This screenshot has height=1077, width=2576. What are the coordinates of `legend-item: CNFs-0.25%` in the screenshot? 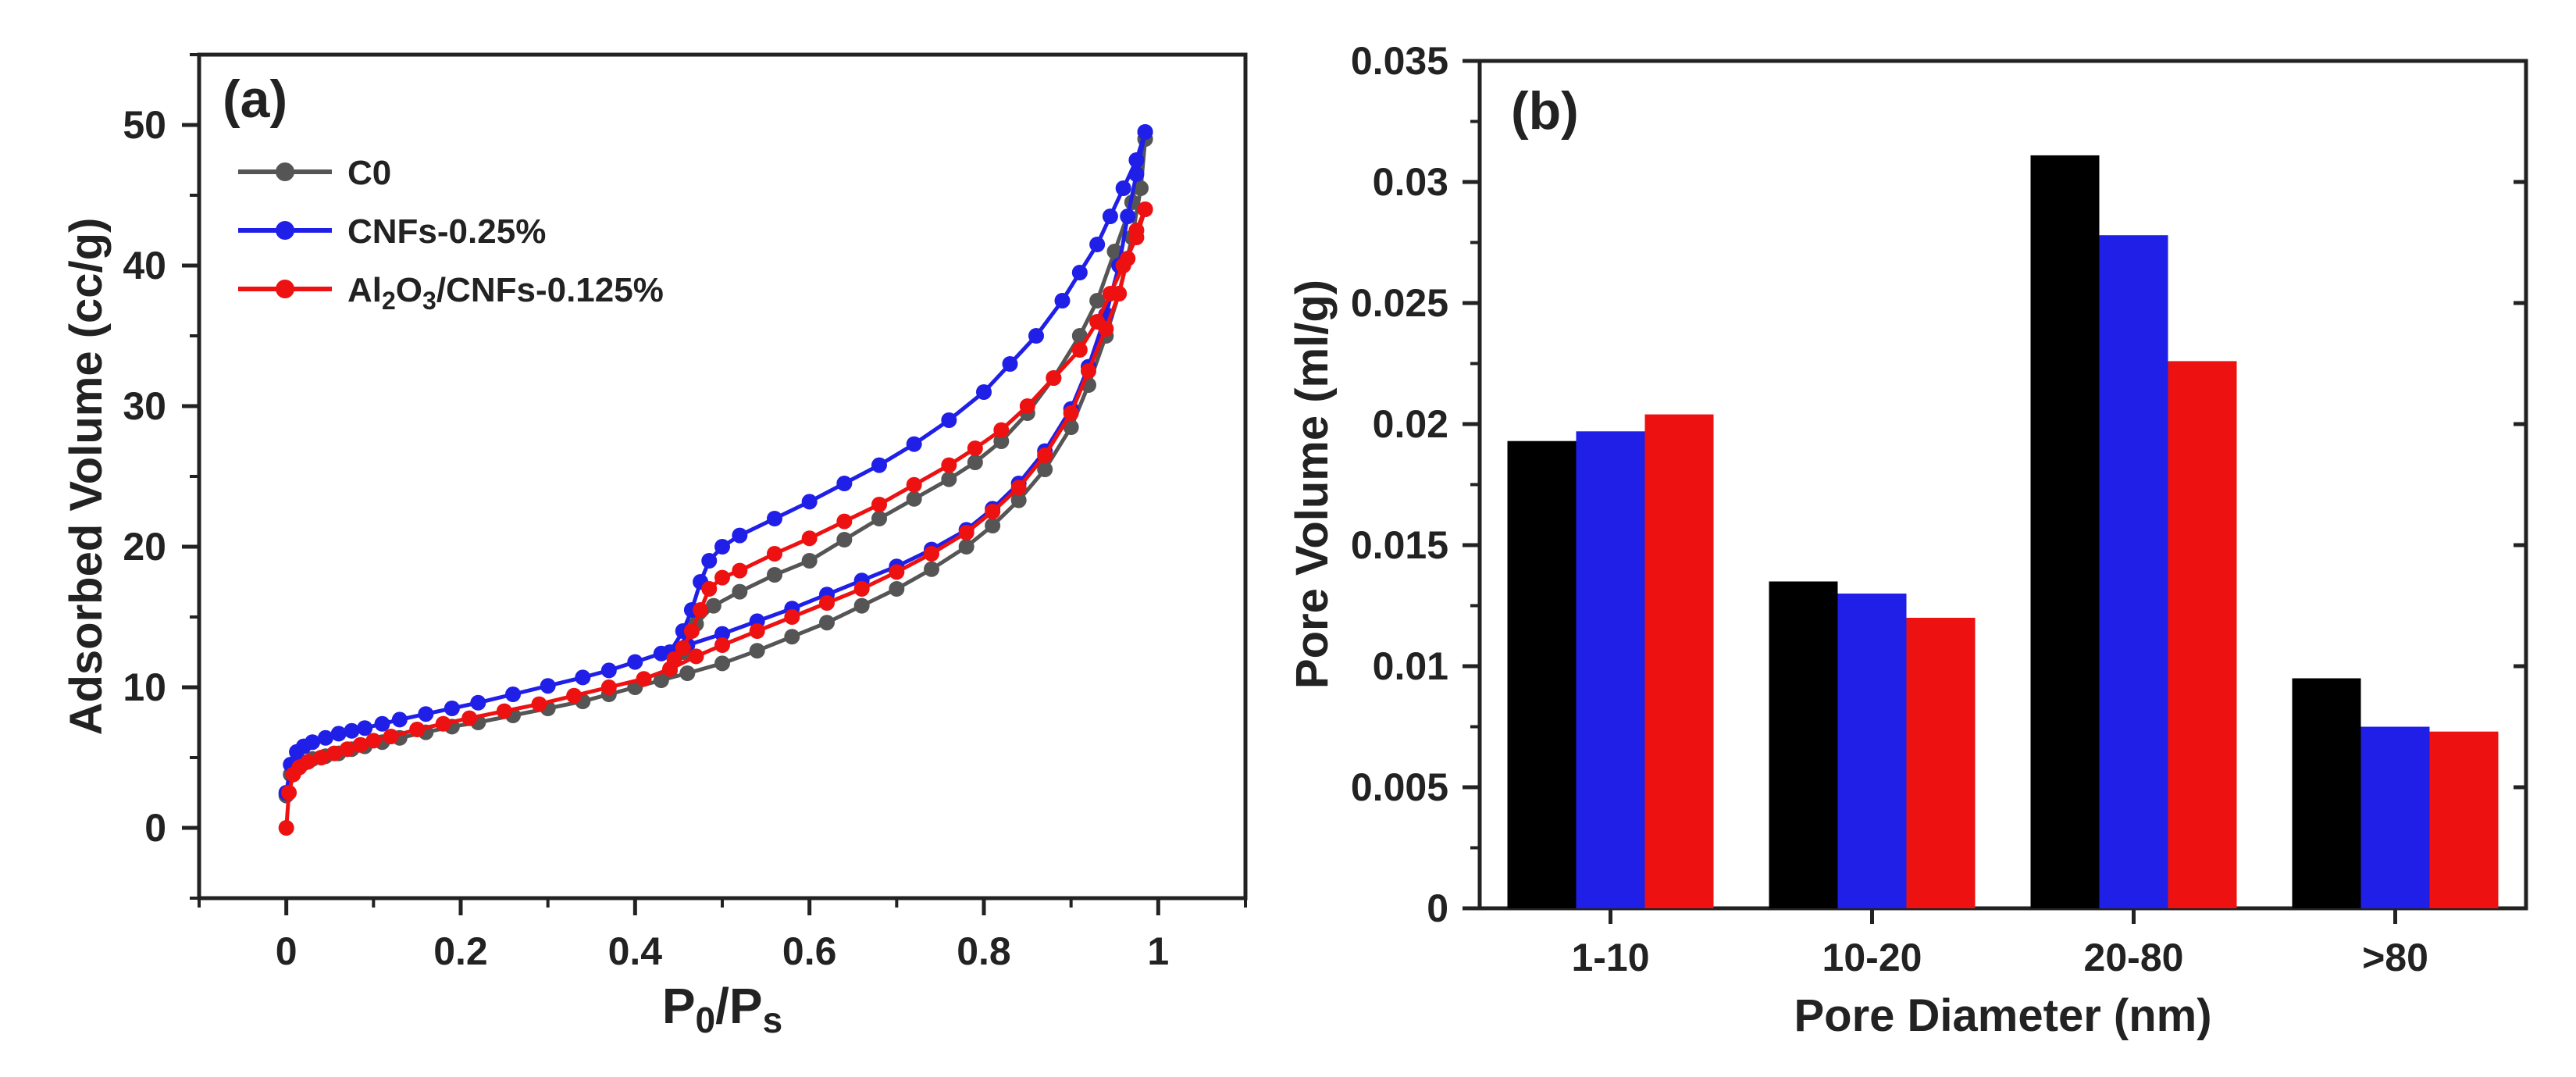 It's located at (392, 231).